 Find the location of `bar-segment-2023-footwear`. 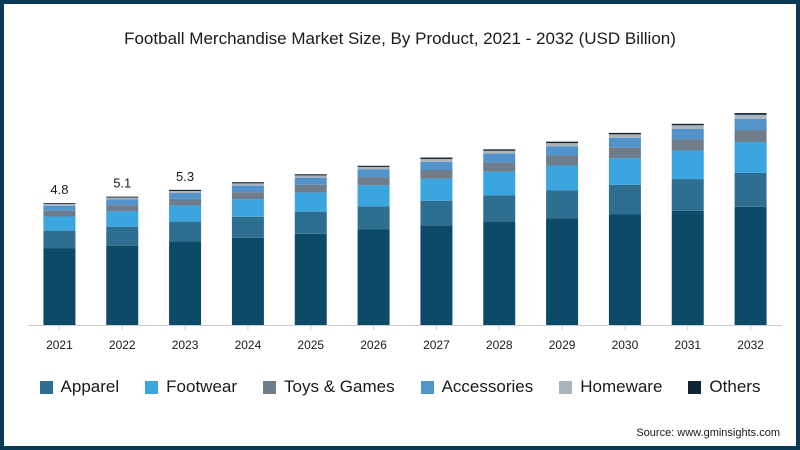

bar-segment-2023-footwear is located at coordinates (185, 231).